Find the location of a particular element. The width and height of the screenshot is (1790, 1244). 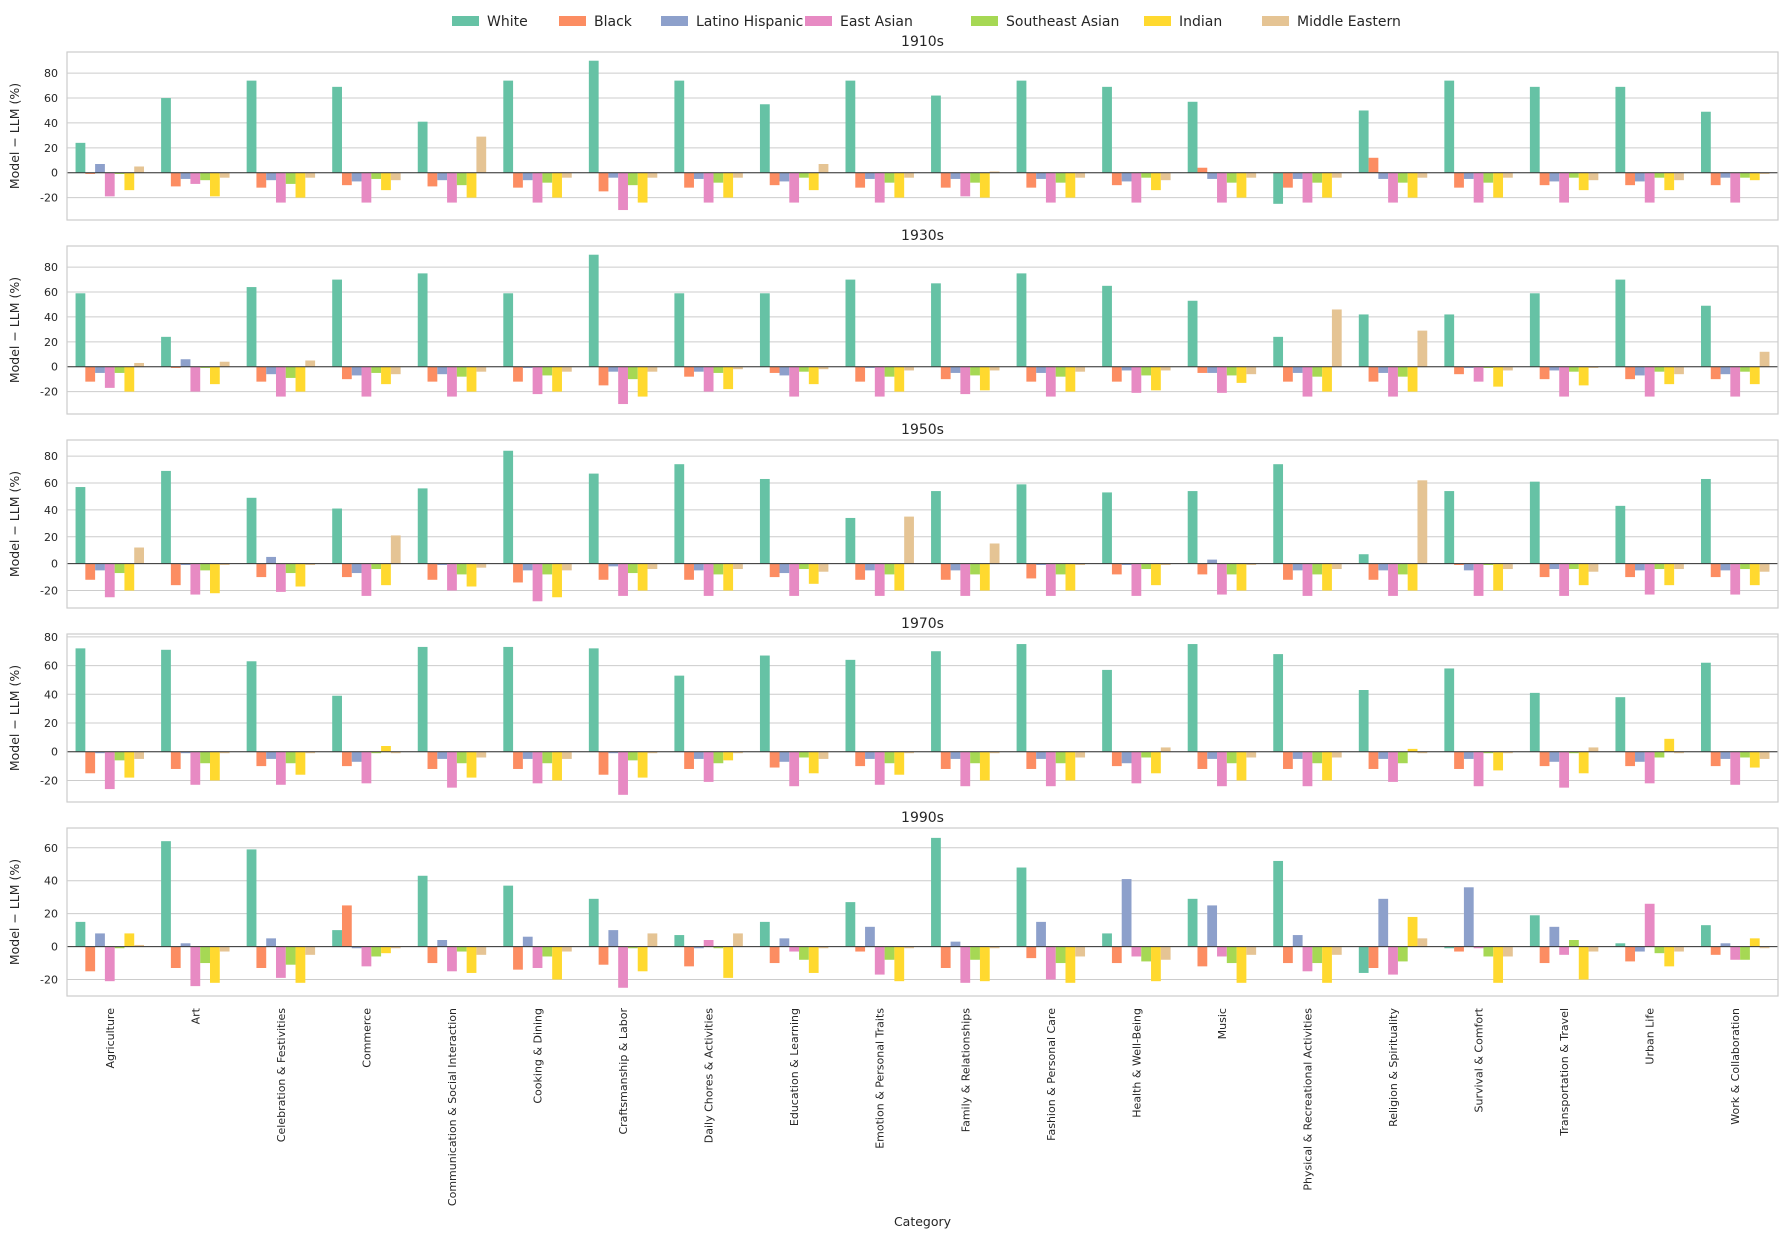

bar-daily-chores-activities-white is located at coordinates (679, 713).